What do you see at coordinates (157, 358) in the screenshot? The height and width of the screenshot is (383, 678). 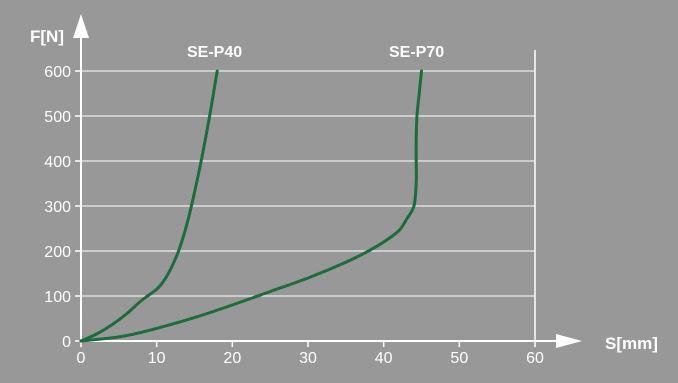 I see `x-tick-label-10: 10` at bounding box center [157, 358].